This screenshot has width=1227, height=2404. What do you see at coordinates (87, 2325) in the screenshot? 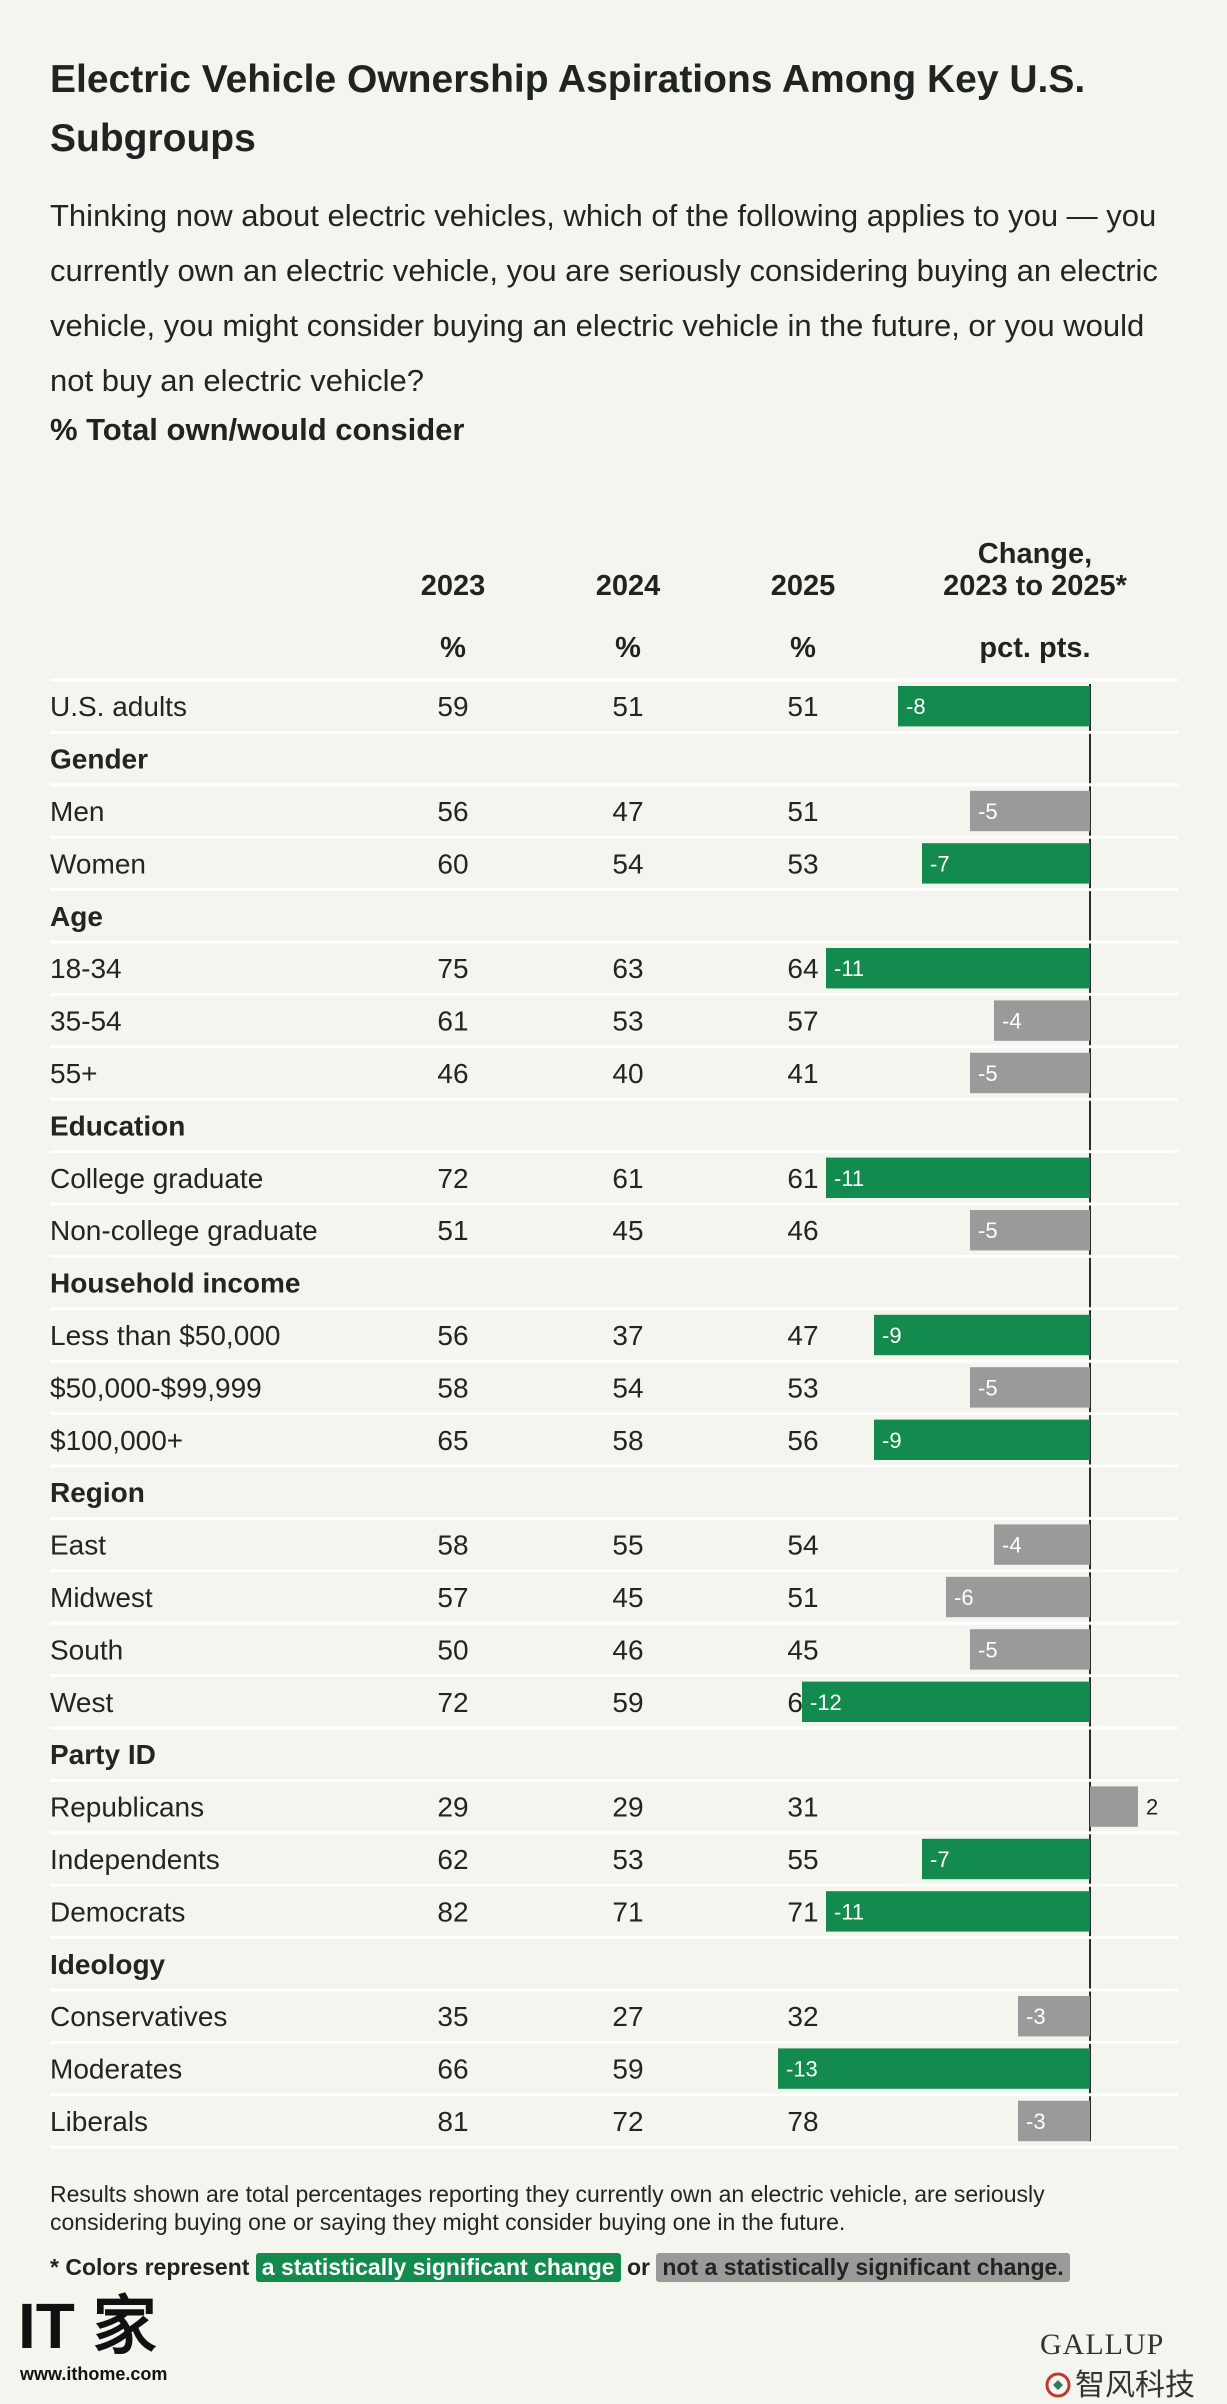
I see `ithome-logo-text: IT 家` at bounding box center [87, 2325].